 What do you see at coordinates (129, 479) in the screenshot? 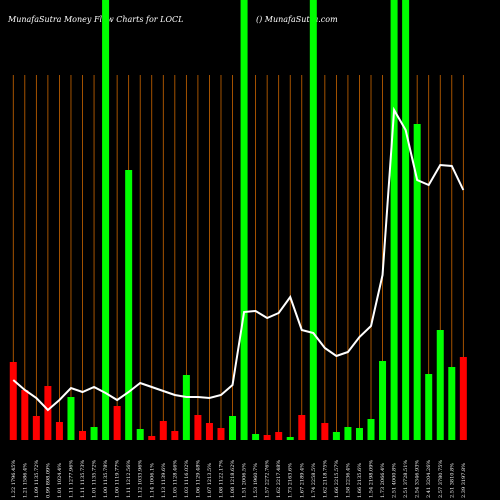
I see `x-tick-label: 1.11 1212.56%` at bounding box center [129, 479].